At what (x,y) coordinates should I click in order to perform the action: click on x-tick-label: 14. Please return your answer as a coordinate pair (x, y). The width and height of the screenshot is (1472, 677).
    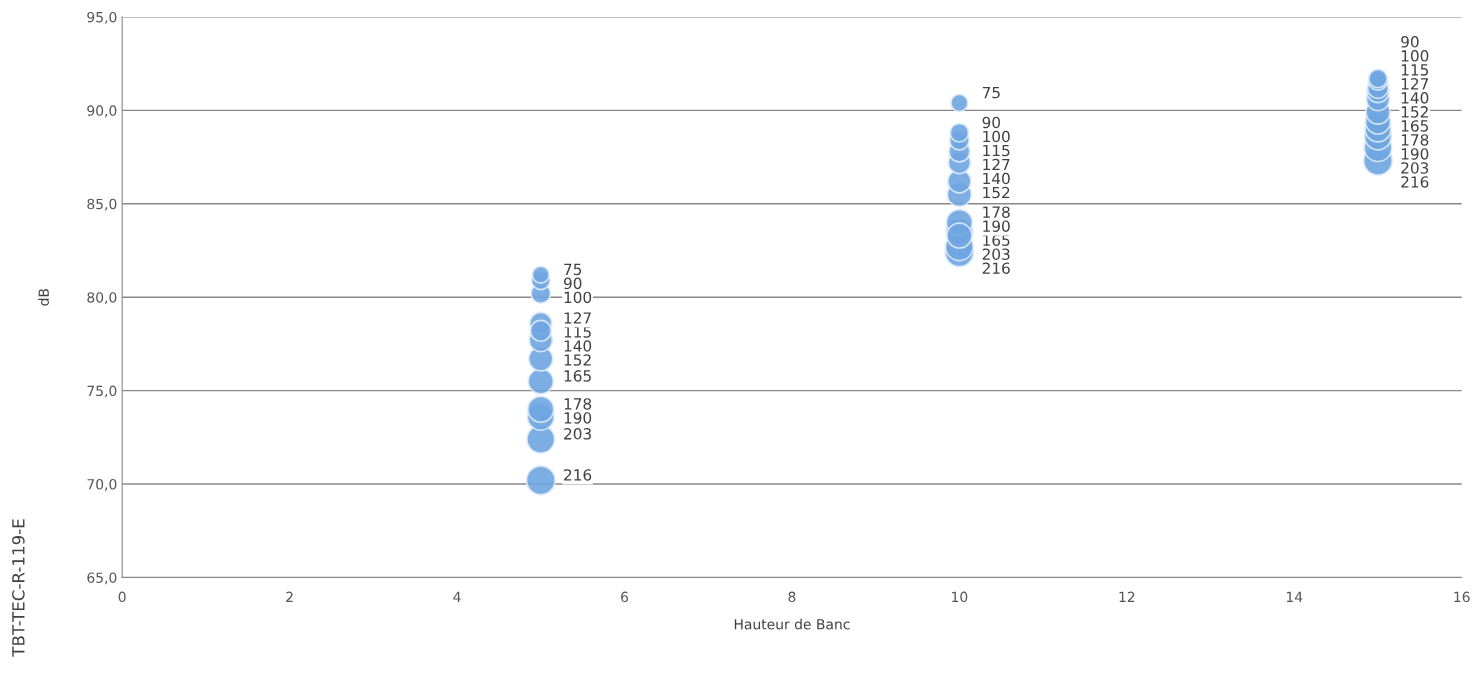
    Looking at the image, I should click on (1294, 596).